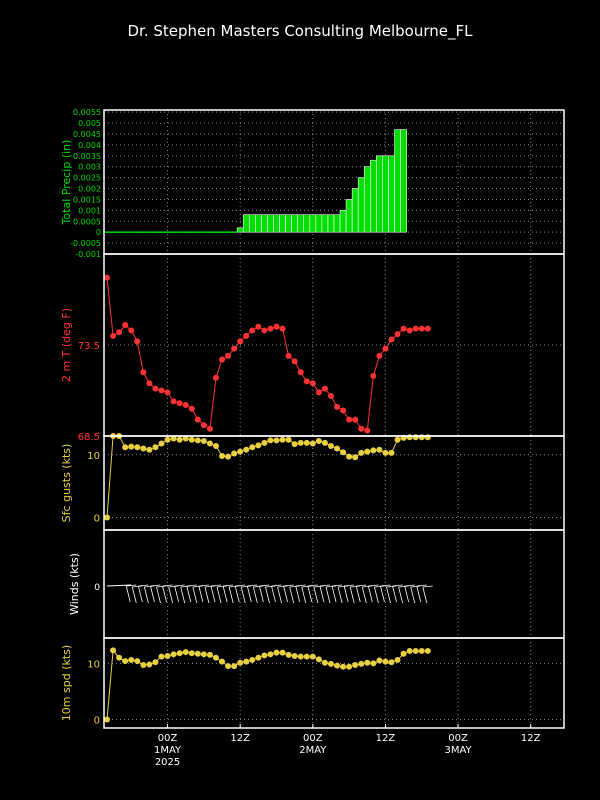 Image resolution: width=600 pixels, height=800 pixels. What do you see at coordinates (87, 156) in the screenshot?
I see `precip-ytick-9: 0.0035` at bounding box center [87, 156].